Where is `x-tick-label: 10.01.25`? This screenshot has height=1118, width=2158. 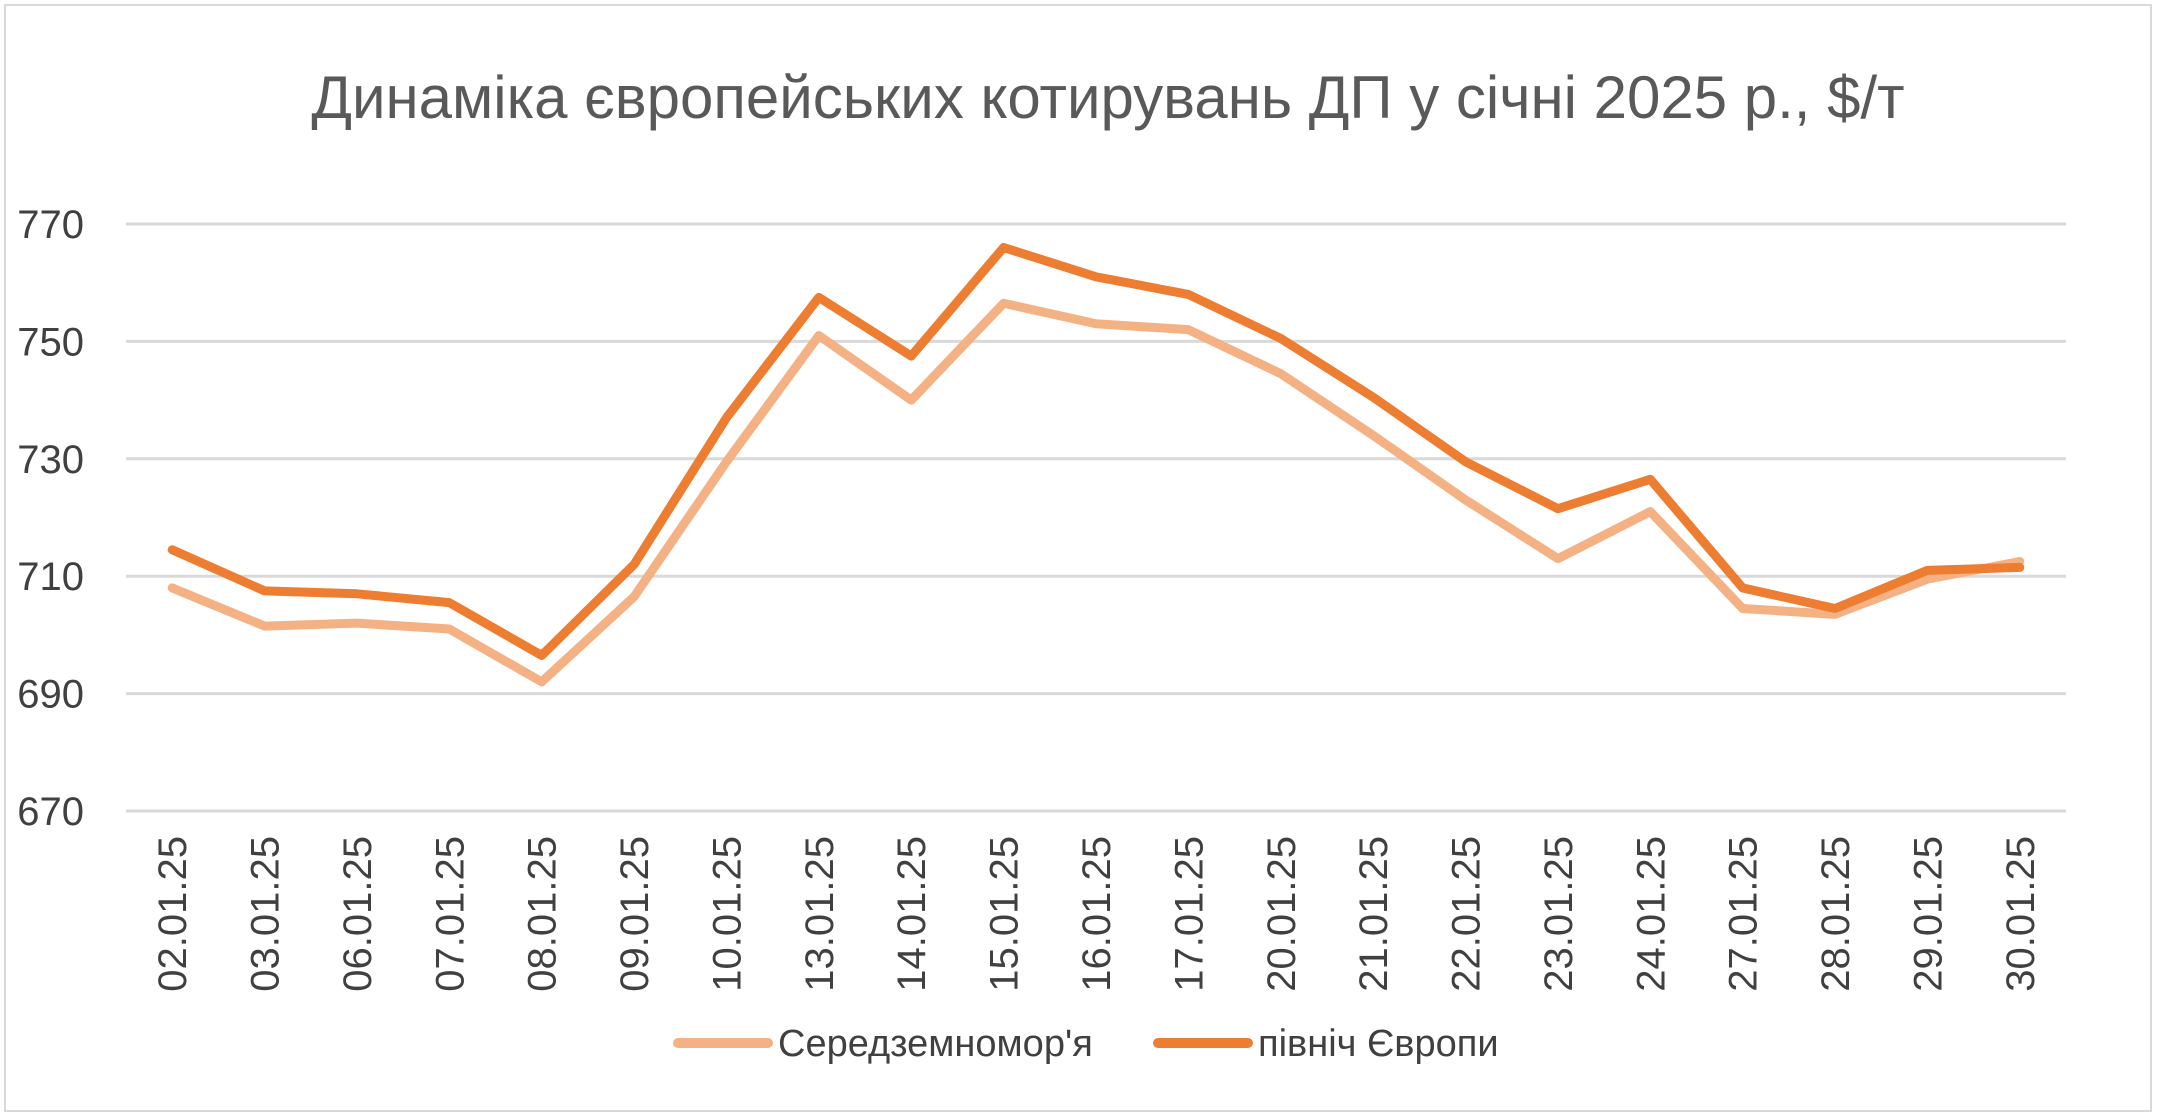
x-tick-label: 10.01.25 is located at coordinates (727, 914).